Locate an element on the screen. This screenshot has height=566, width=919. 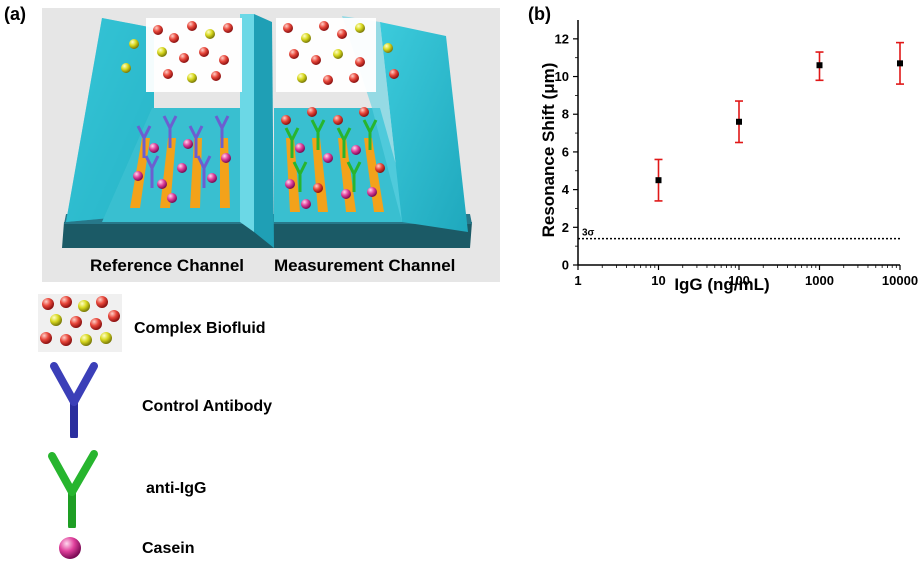
panel-b-label: (b) is located at coordinates (539, 14).